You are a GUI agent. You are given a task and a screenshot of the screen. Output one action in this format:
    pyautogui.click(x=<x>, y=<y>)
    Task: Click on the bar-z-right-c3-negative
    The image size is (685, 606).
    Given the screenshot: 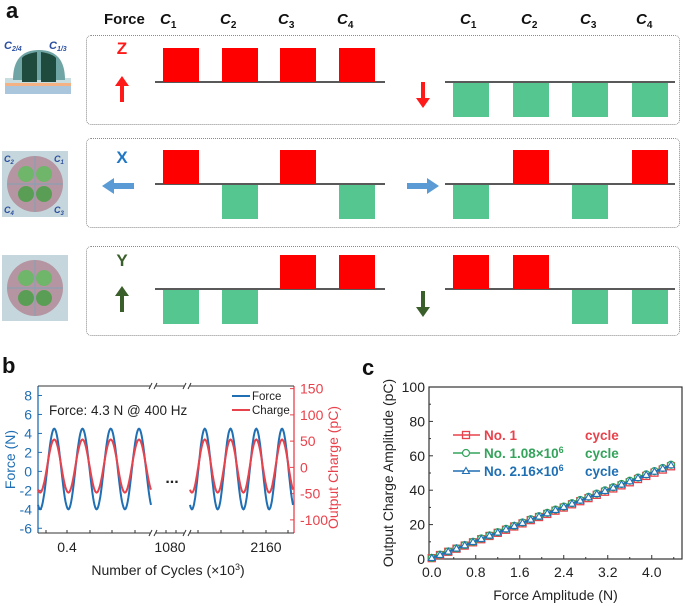 What is the action you would take?
    pyautogui.click(x=590, y=100)
    